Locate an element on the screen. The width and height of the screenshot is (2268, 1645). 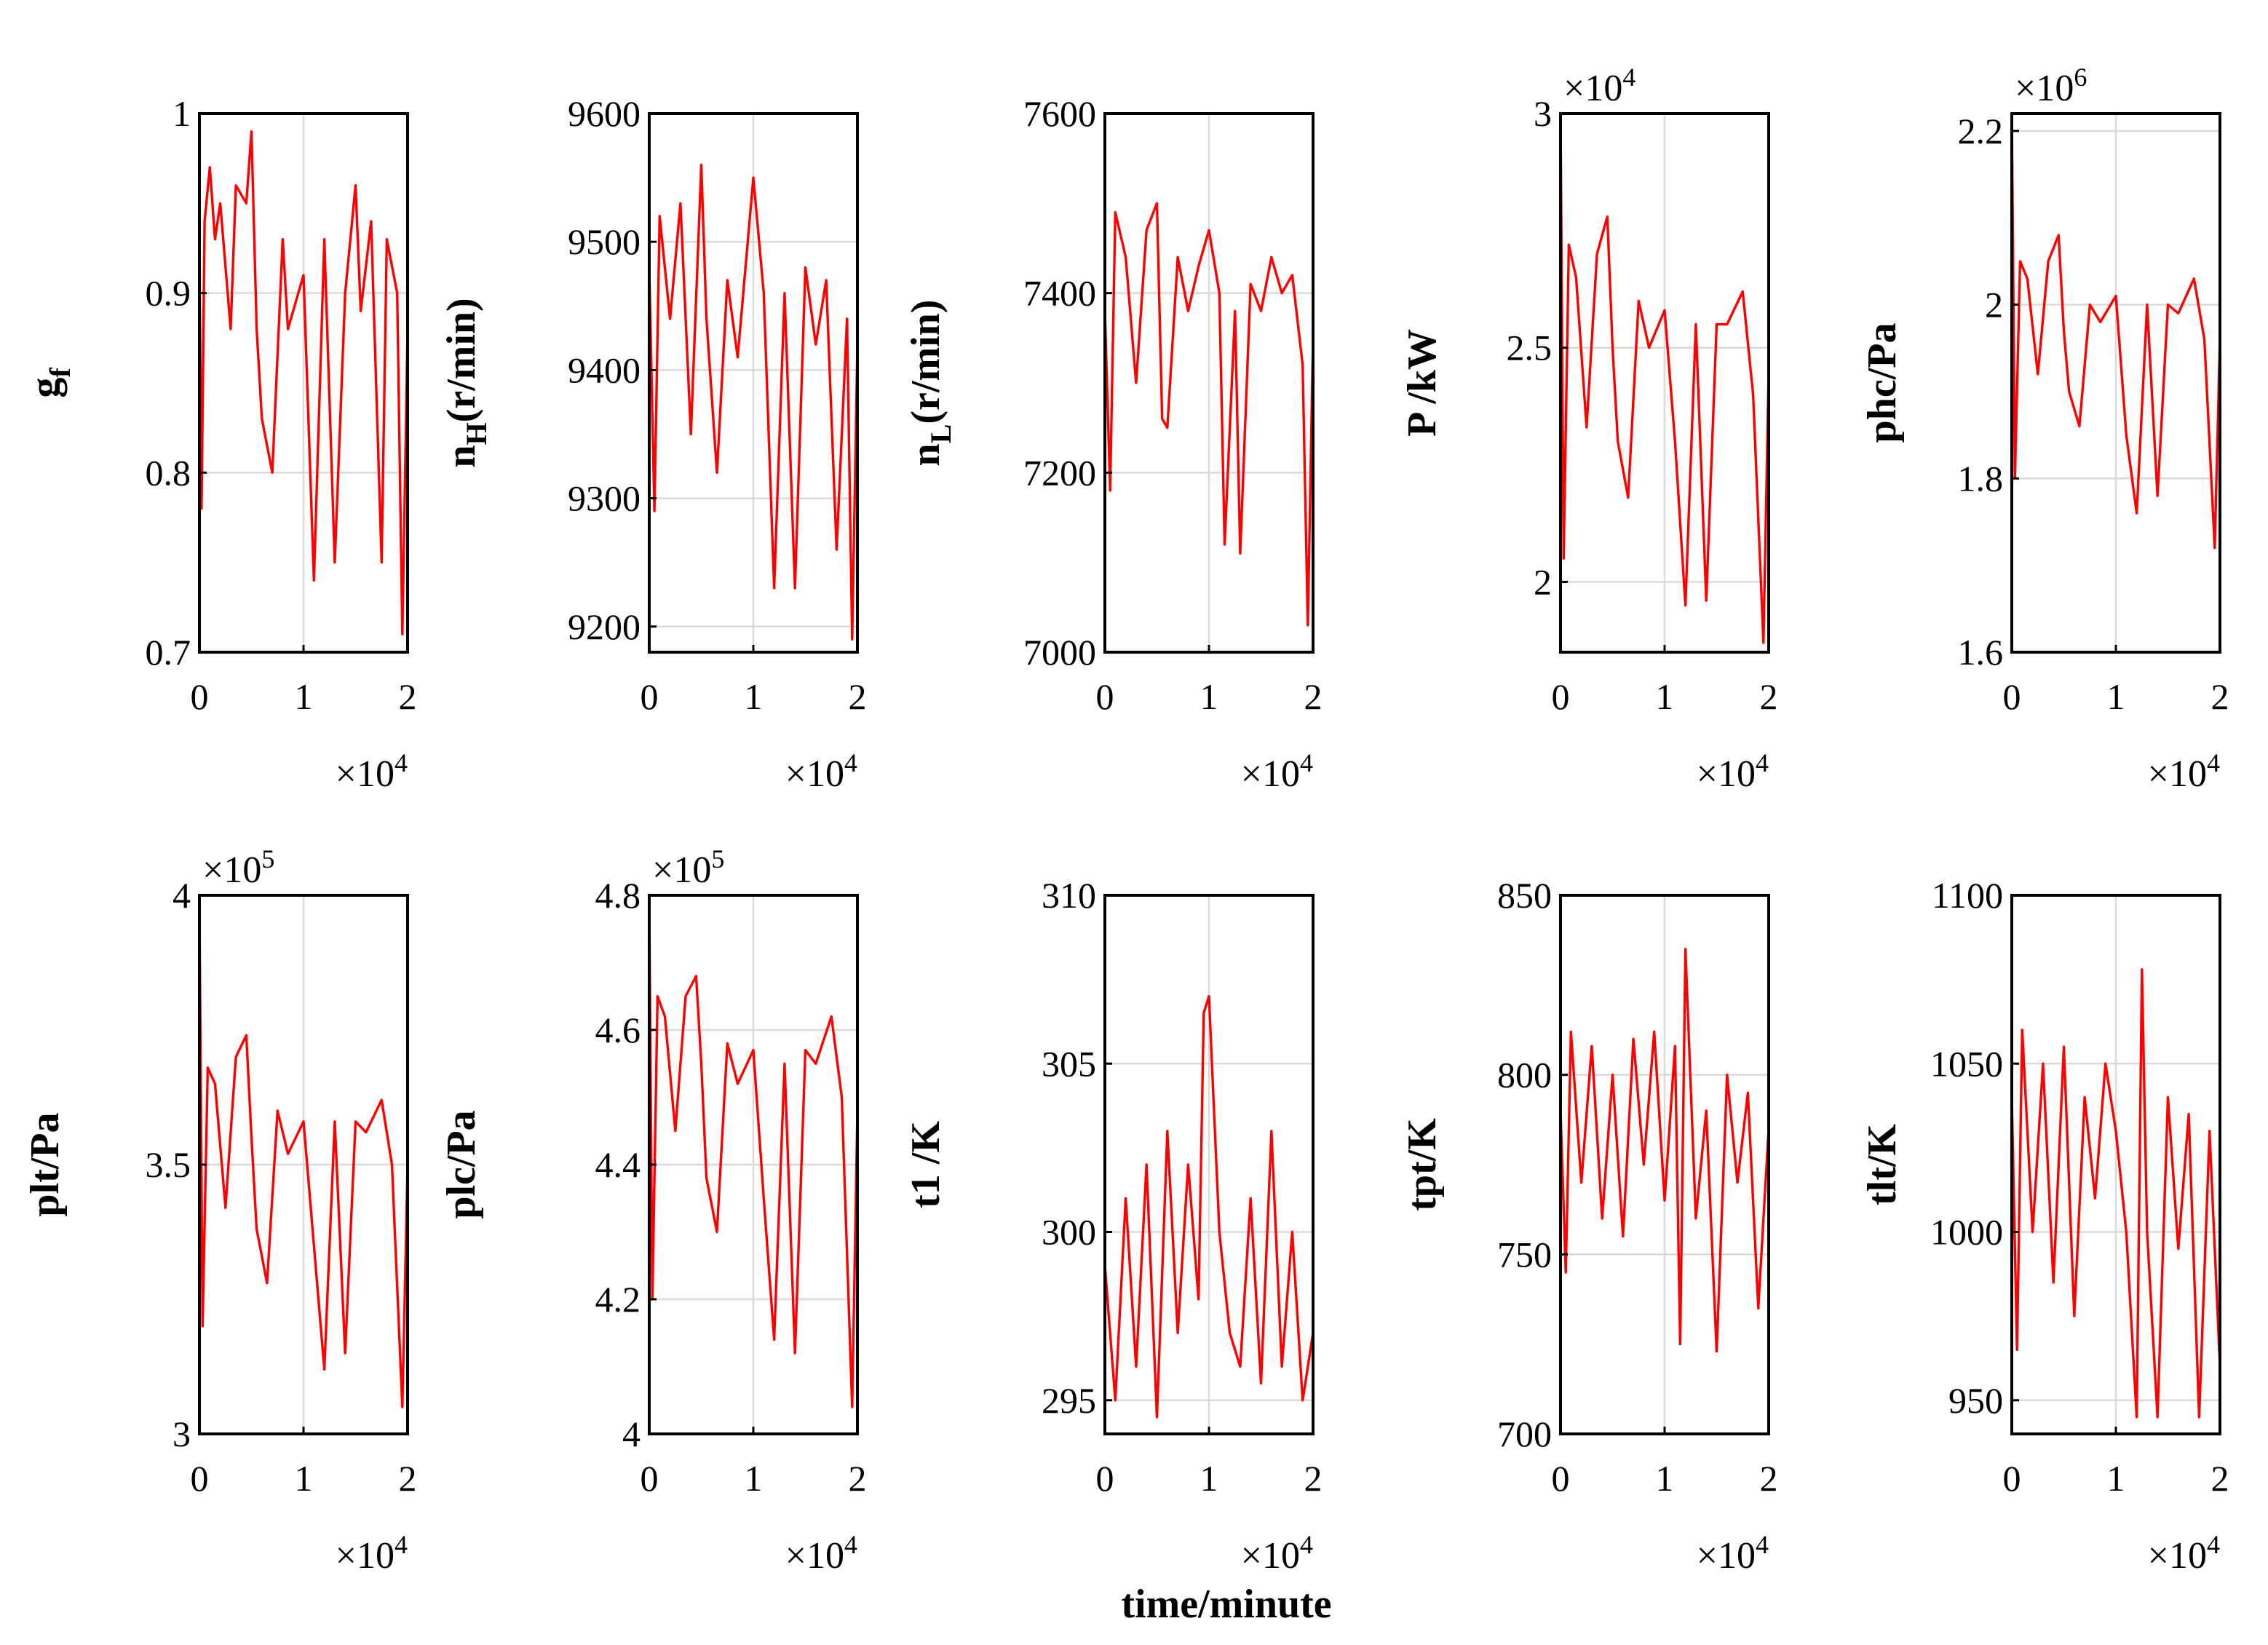
y-tick-label: 800 is located at coordinates (1524, 1075).